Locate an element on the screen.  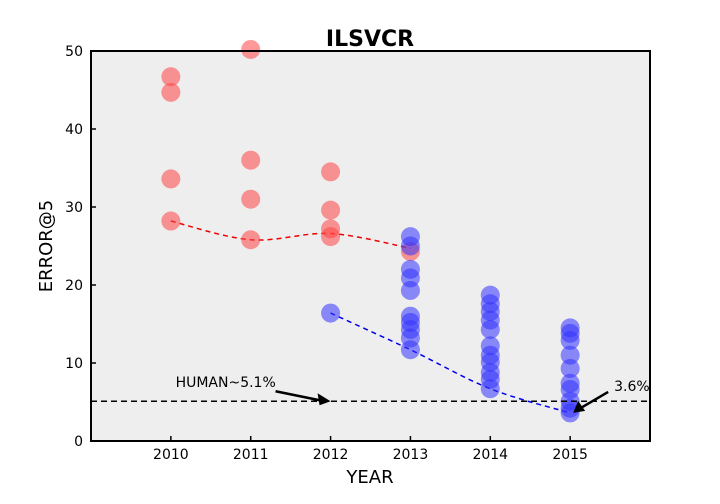
chart-title: ILSVCR is located at coordinates (370, 39).